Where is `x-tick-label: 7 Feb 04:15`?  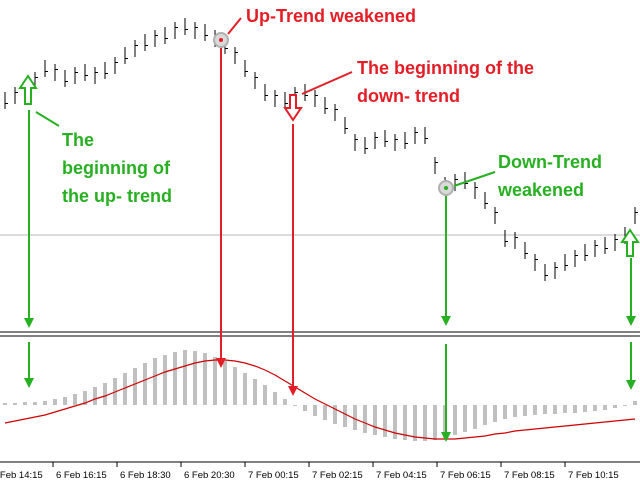
x-tick-label: 7 Feb 04:15 is located at coordinates (401, 475).